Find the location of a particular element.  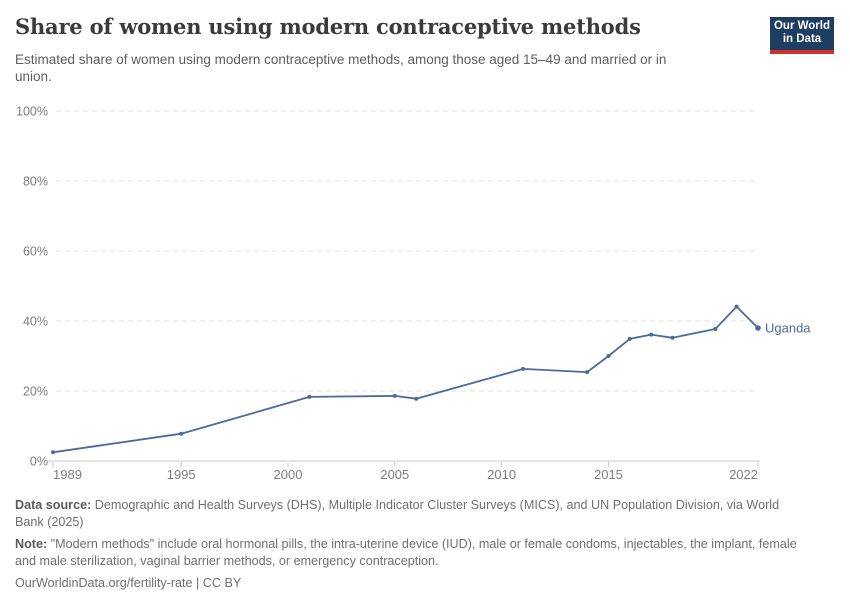

x-axis-label: 2015 is located at coordinates (608, 474).